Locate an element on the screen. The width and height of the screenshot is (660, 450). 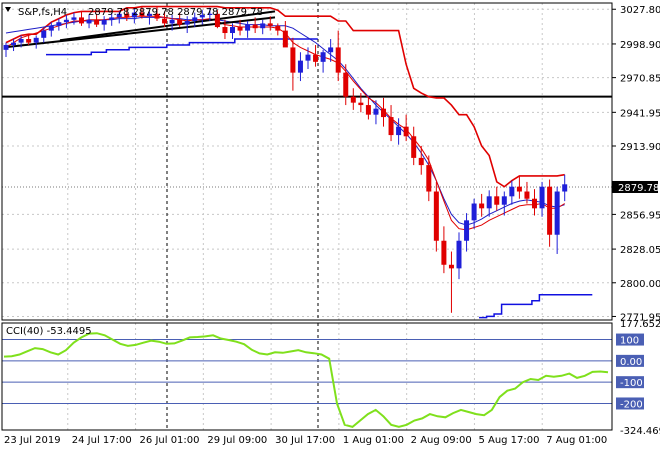
cci-axis-label: -100 is located at coordinates (630, 382).